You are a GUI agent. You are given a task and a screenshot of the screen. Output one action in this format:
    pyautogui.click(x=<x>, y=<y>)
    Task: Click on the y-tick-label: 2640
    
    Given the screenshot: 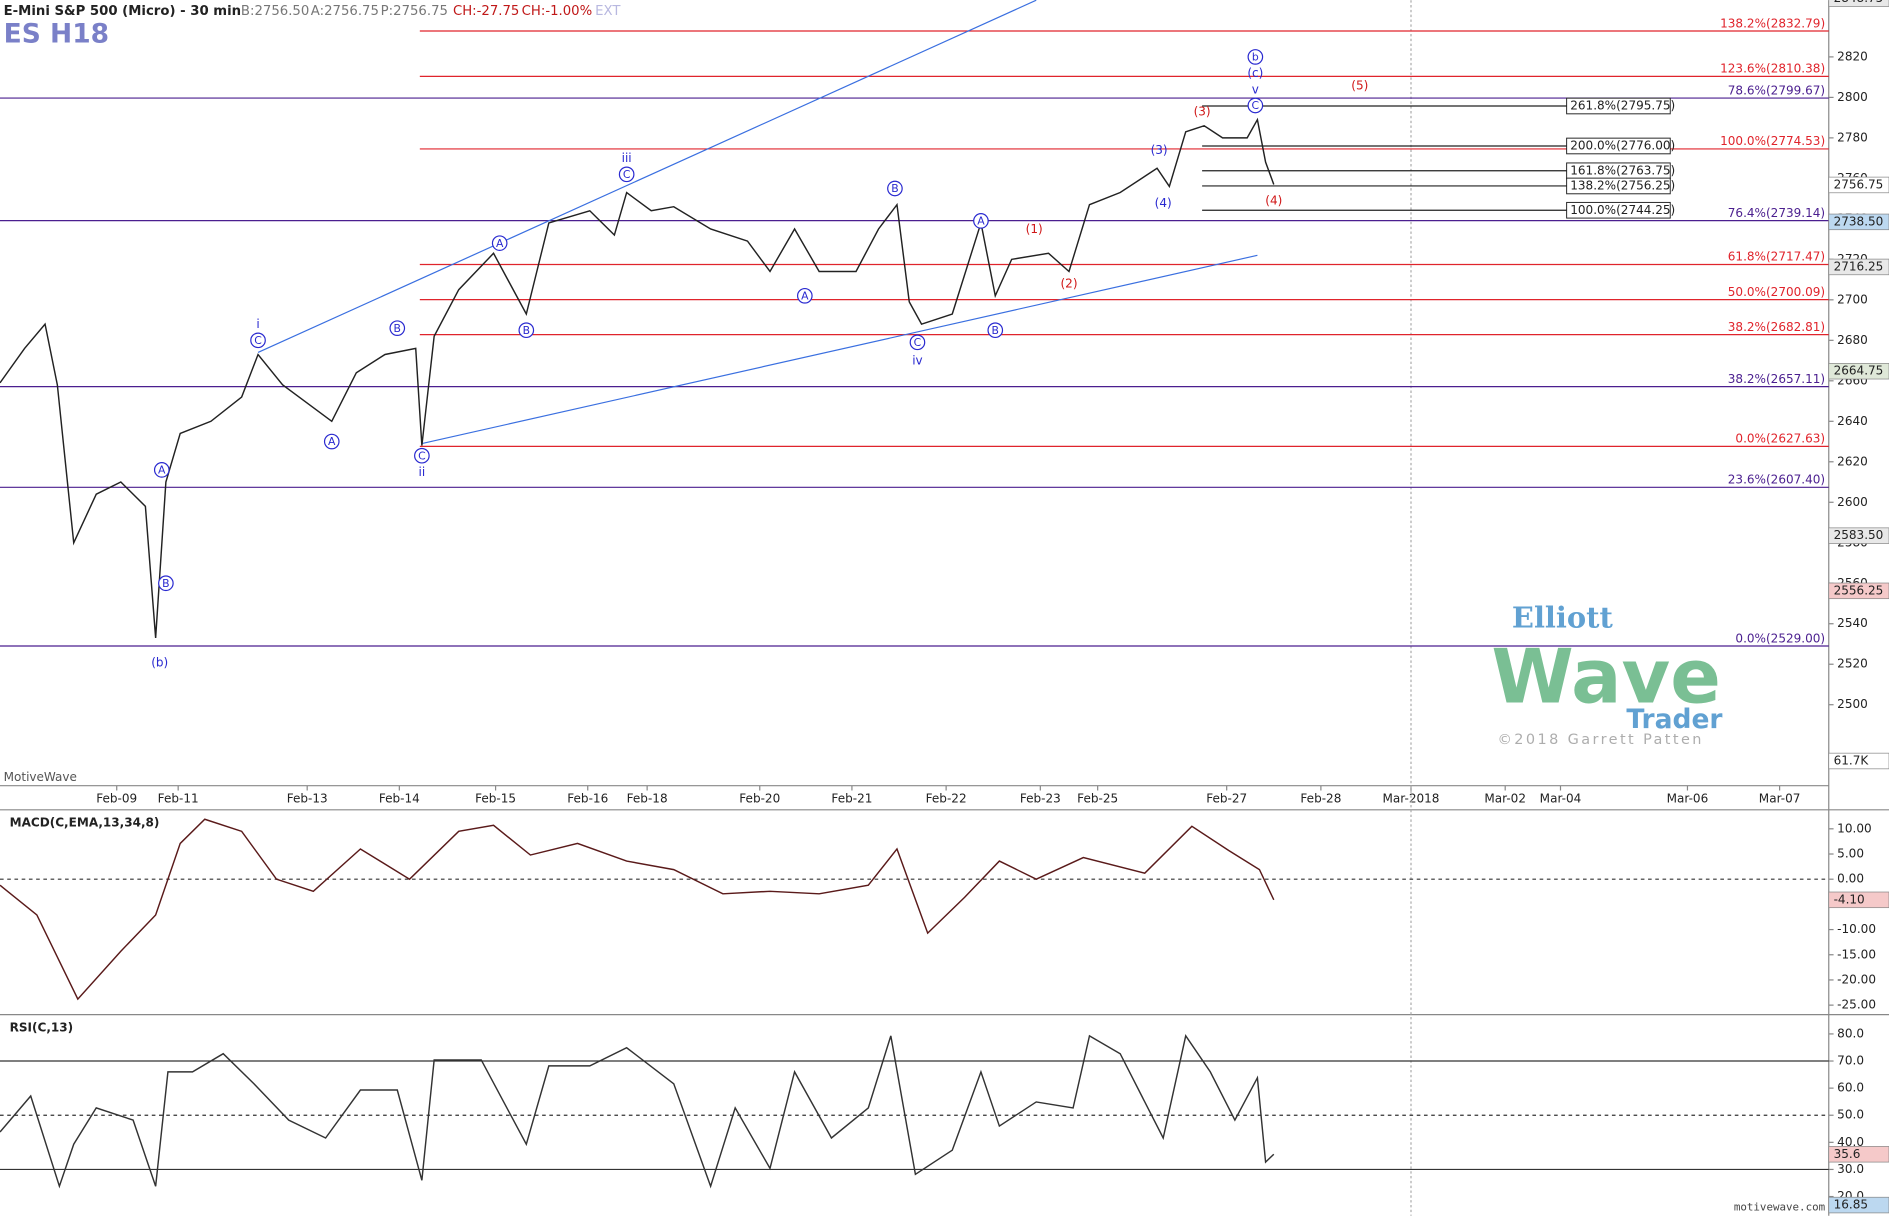 What is the action you would take?
    pyautogui.click(x=1852, y=421)
    